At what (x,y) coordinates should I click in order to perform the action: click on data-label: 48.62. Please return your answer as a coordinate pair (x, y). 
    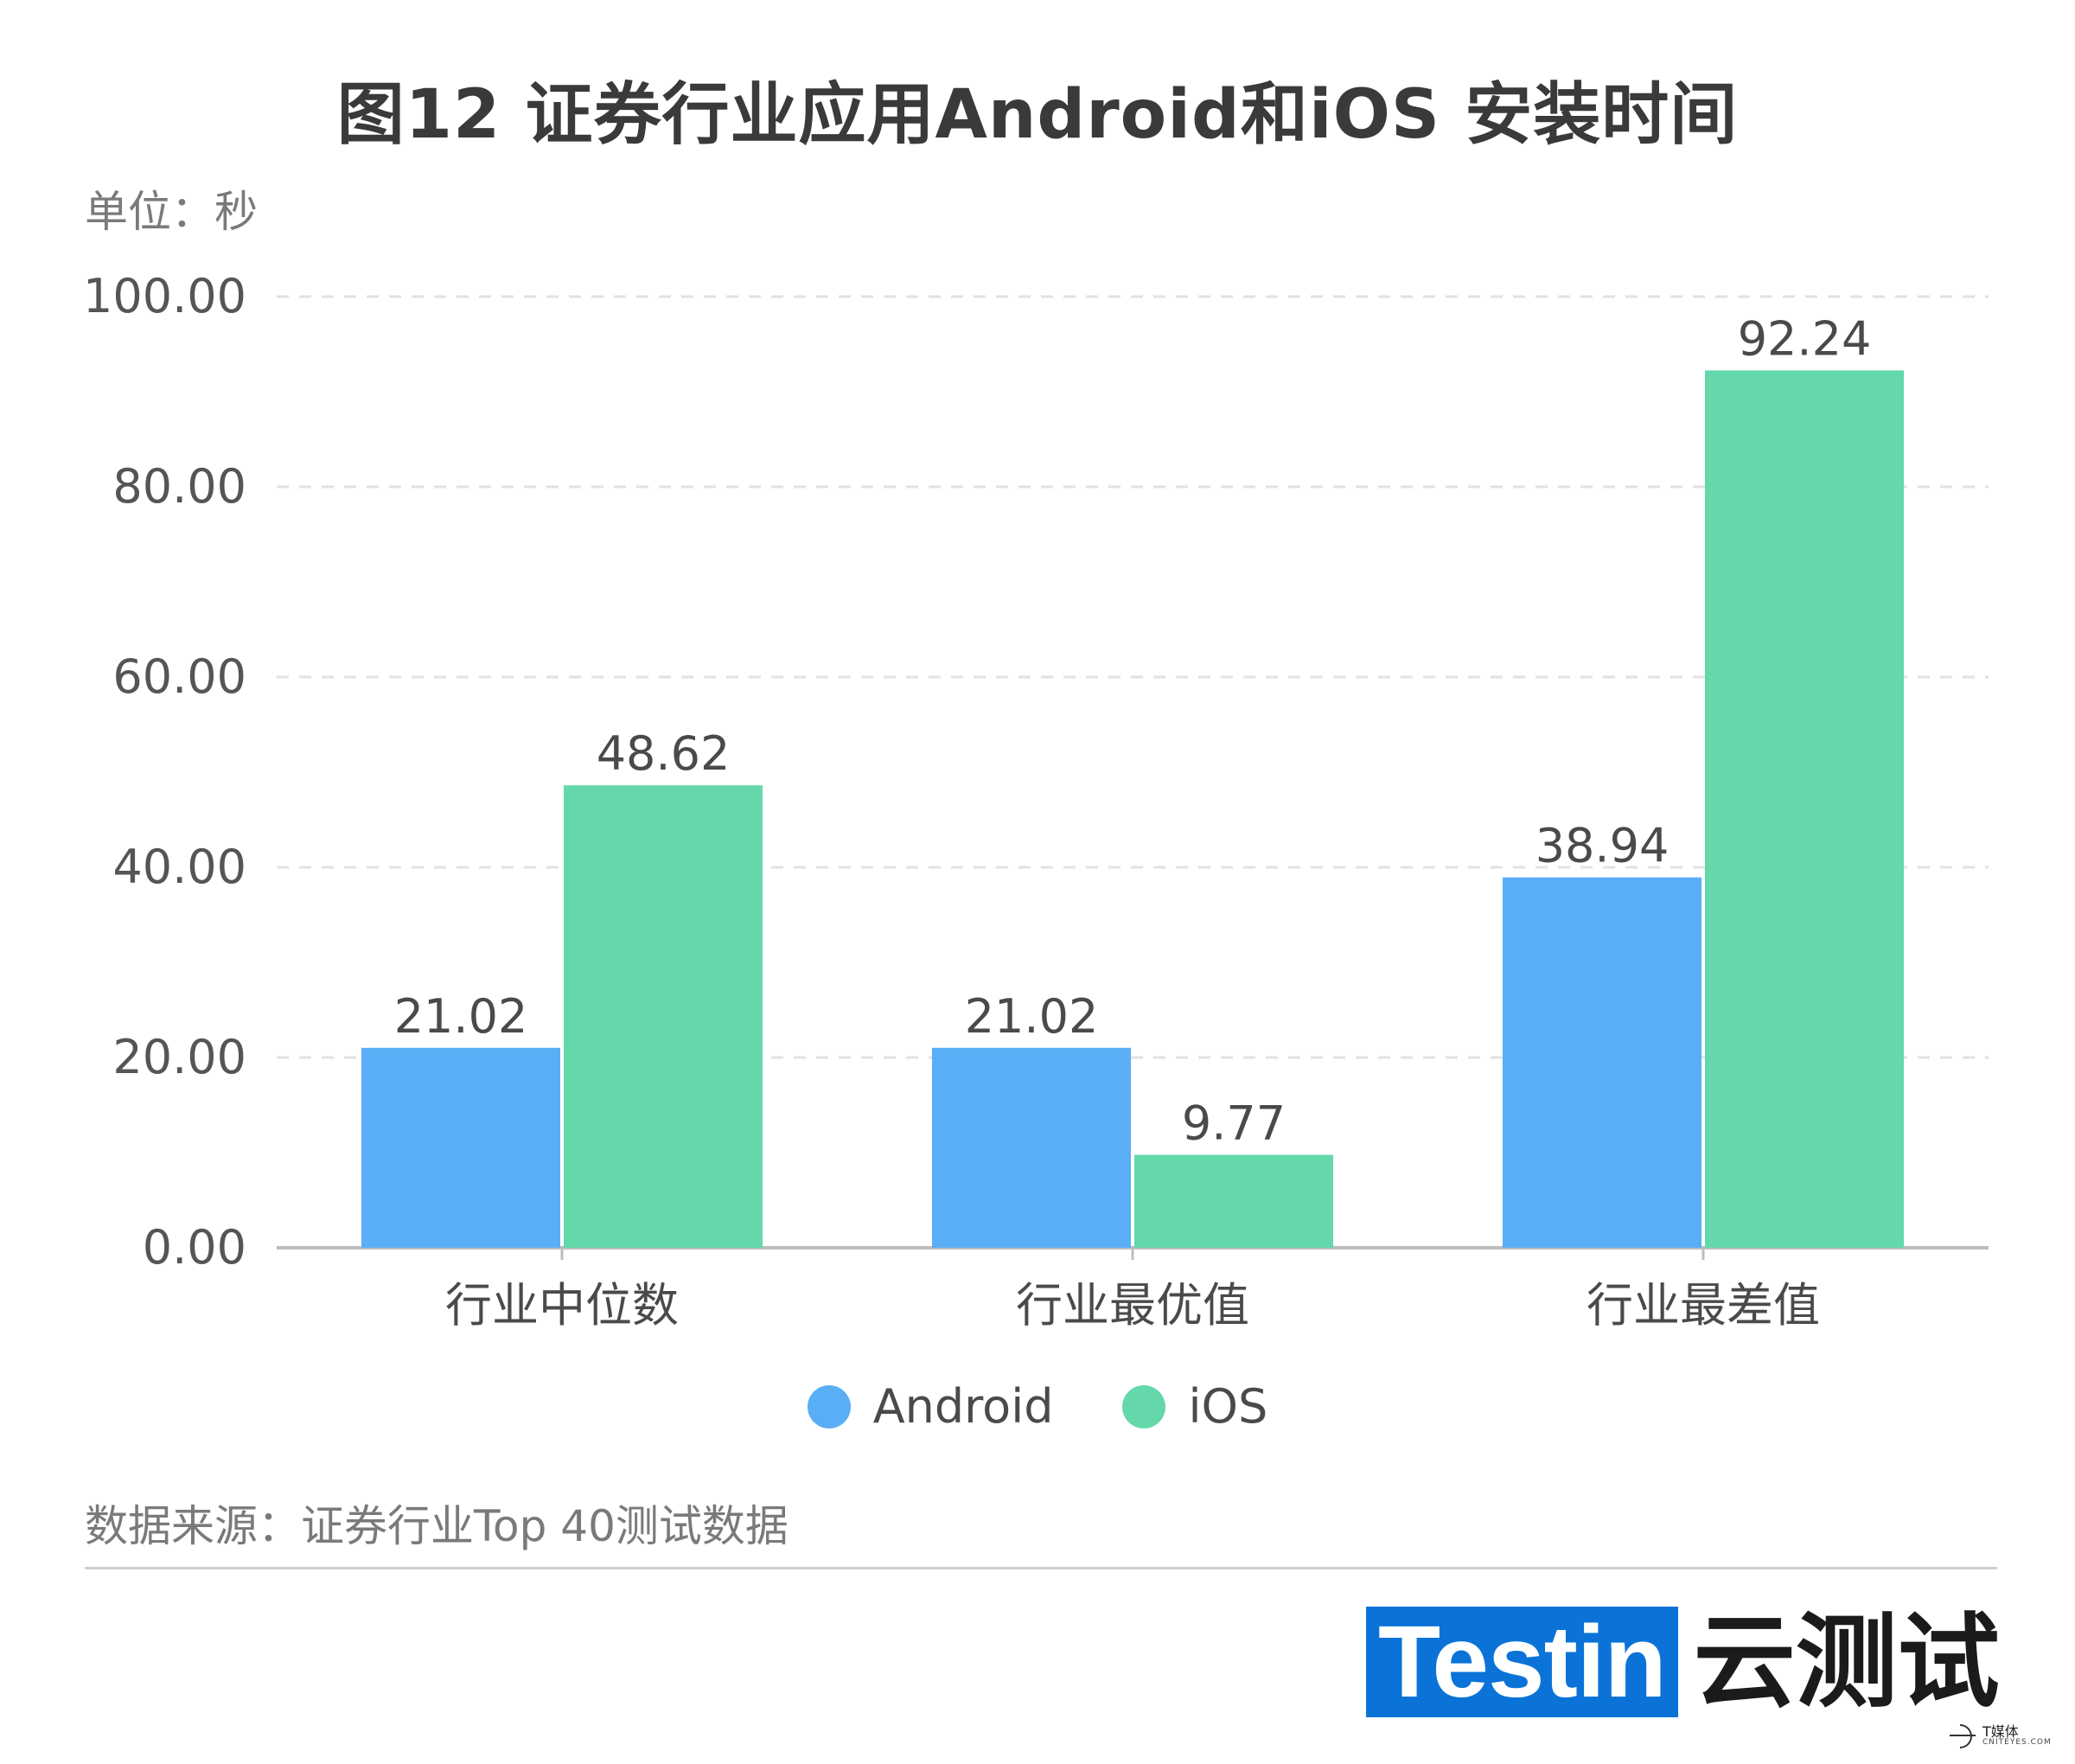
    Looking at the image, I should click on (664, 753).